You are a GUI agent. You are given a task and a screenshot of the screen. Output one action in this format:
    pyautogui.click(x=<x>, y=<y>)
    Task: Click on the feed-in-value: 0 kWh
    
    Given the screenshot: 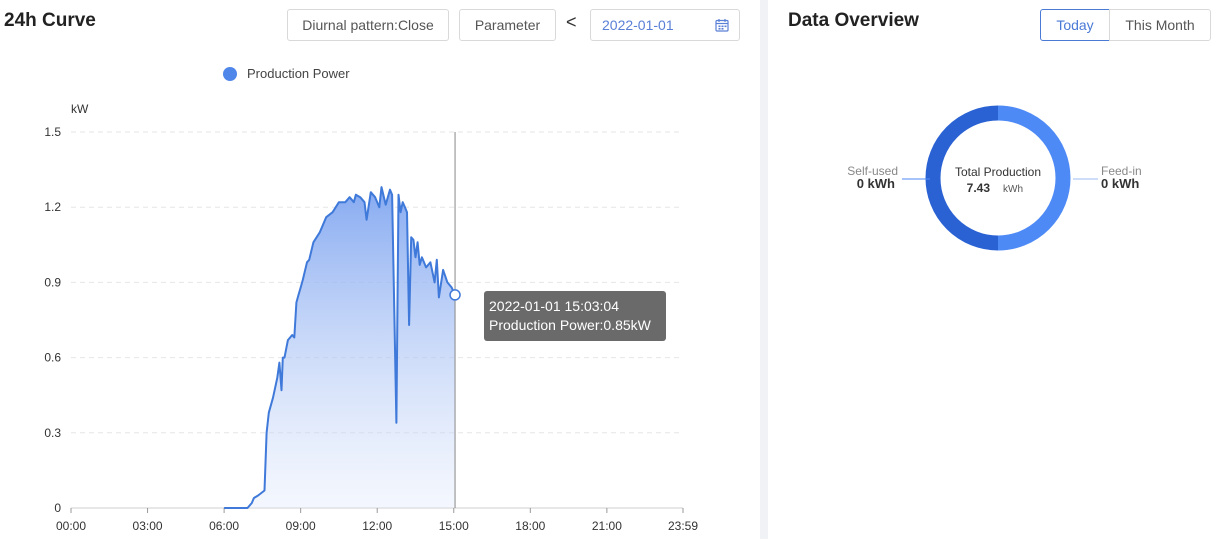 What is the action you would take?
    pyautogui.click(x=1120, y=183)
    